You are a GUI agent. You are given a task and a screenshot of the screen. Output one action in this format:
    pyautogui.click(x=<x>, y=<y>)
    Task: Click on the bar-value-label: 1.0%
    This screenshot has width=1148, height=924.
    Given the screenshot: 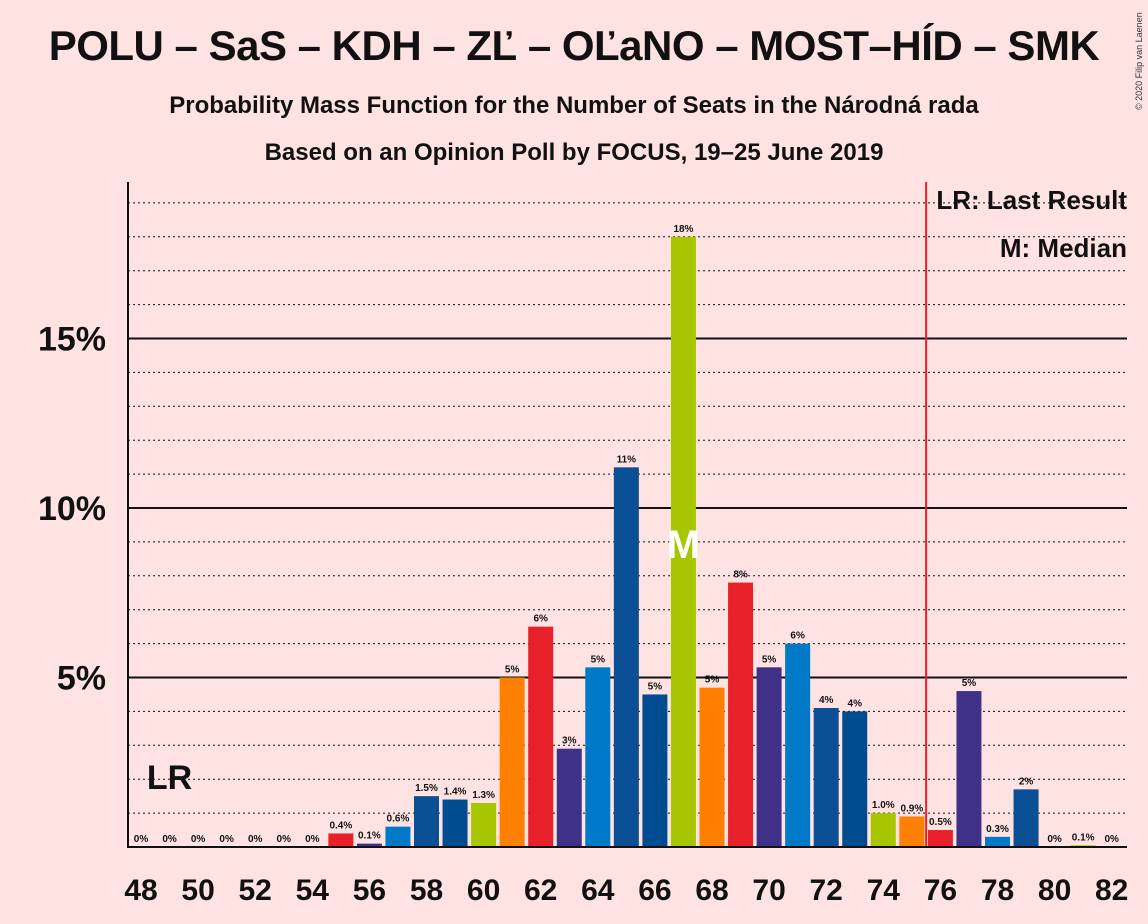 What is the action you would take?
    pyautogui.click(x=883, y=805)
    